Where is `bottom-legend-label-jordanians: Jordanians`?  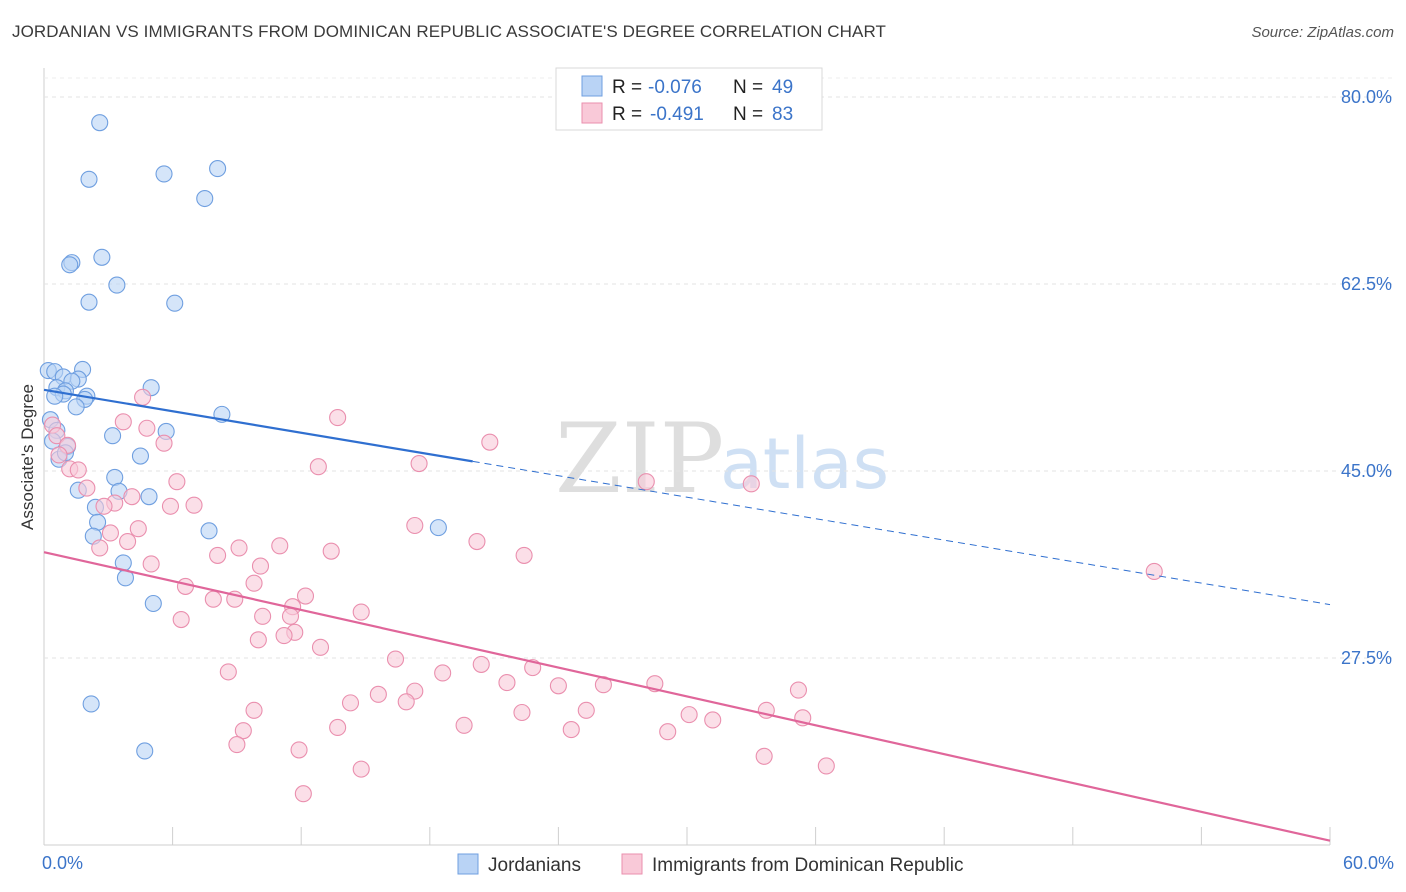
bottom-legend-label-jordanians: Jordanians is located at coordinates (534, 865).